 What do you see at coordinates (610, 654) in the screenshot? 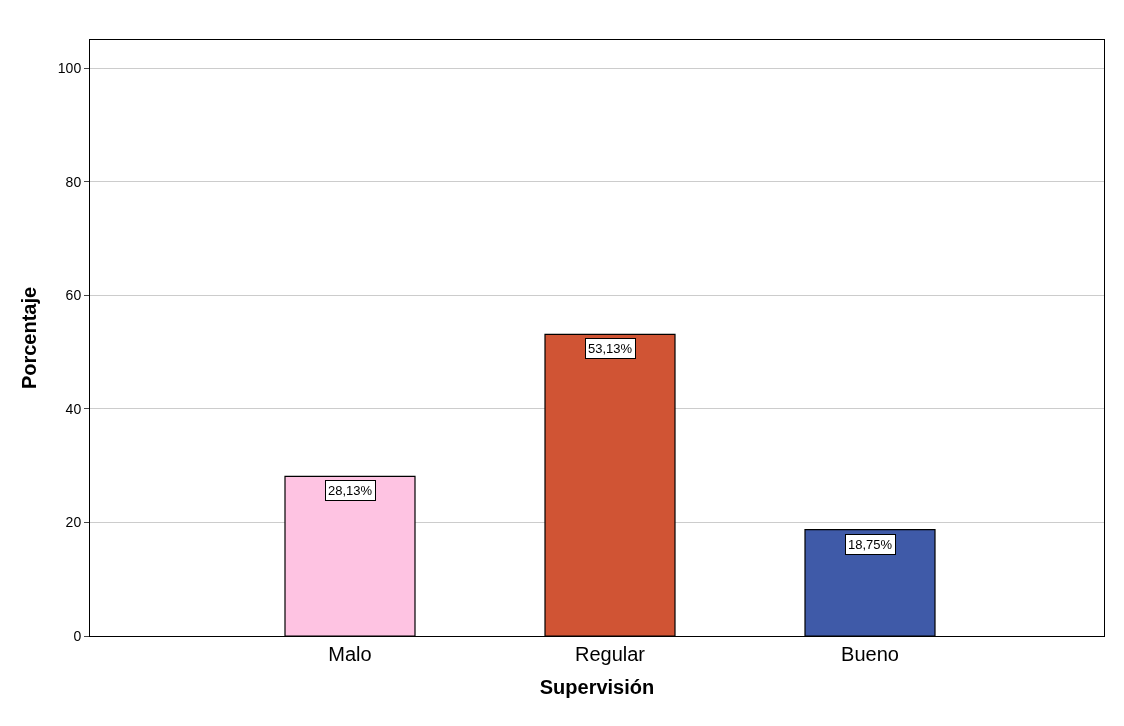
I see `x-tick-label: Regular` at bounding box center [610, 654].